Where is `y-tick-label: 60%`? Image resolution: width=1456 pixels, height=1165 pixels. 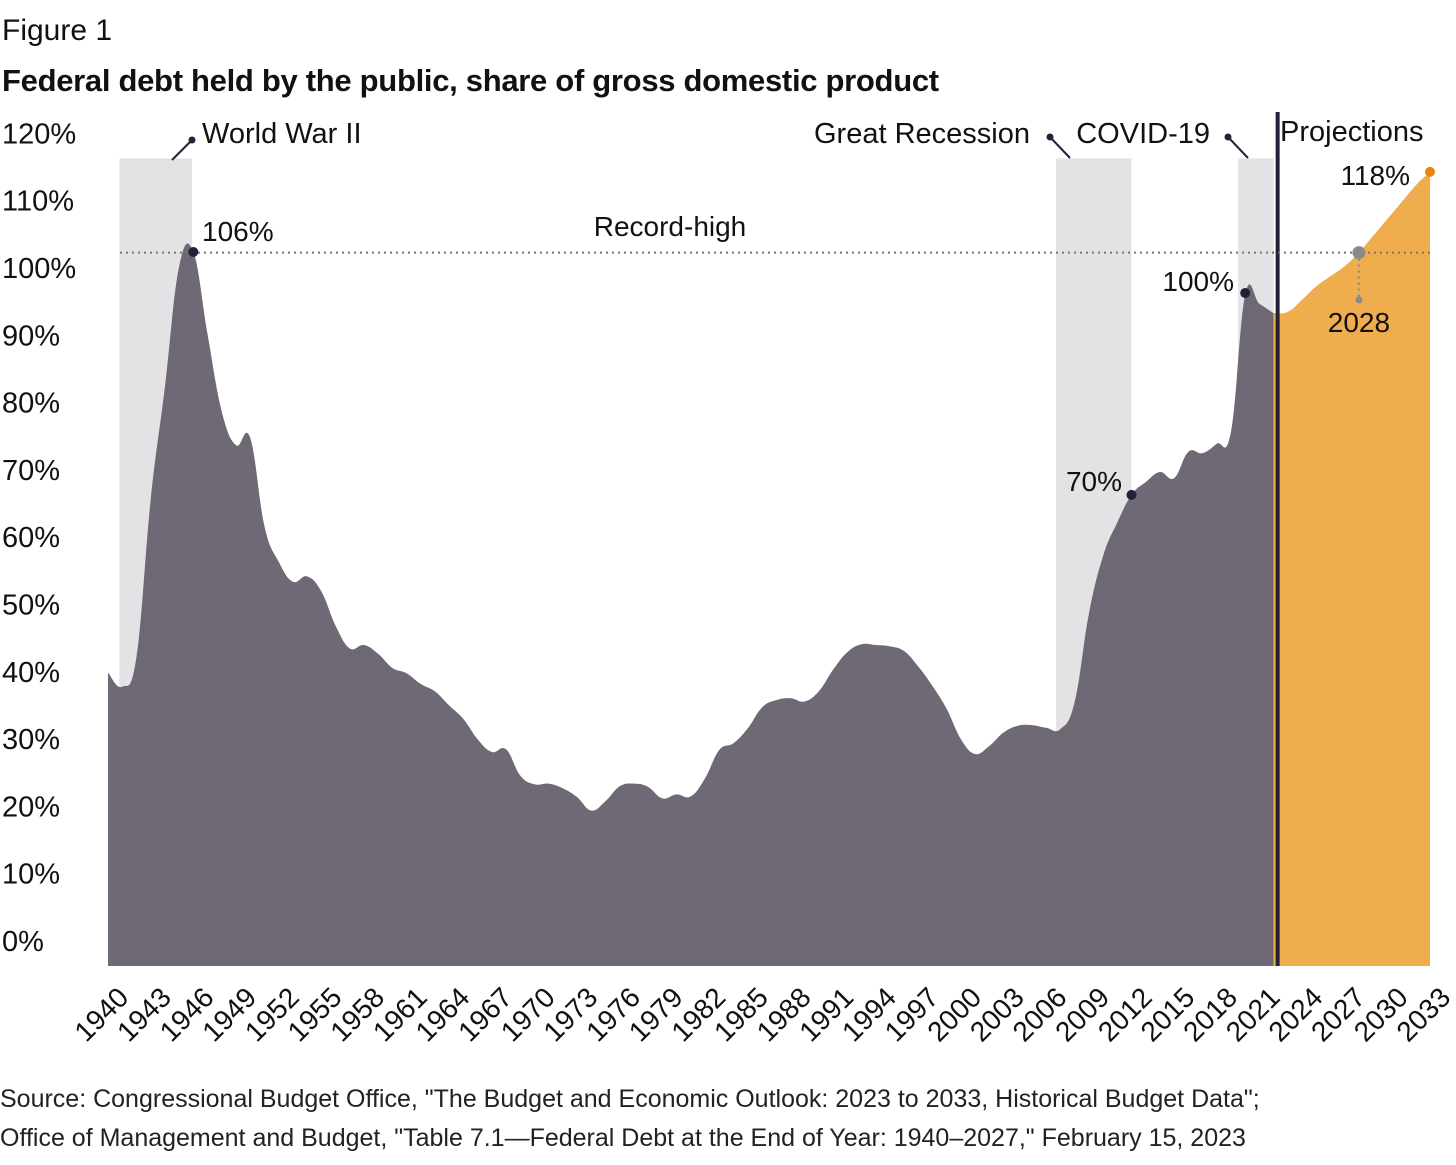 y-tick-label: 60% is located at coordinates (31, 538).